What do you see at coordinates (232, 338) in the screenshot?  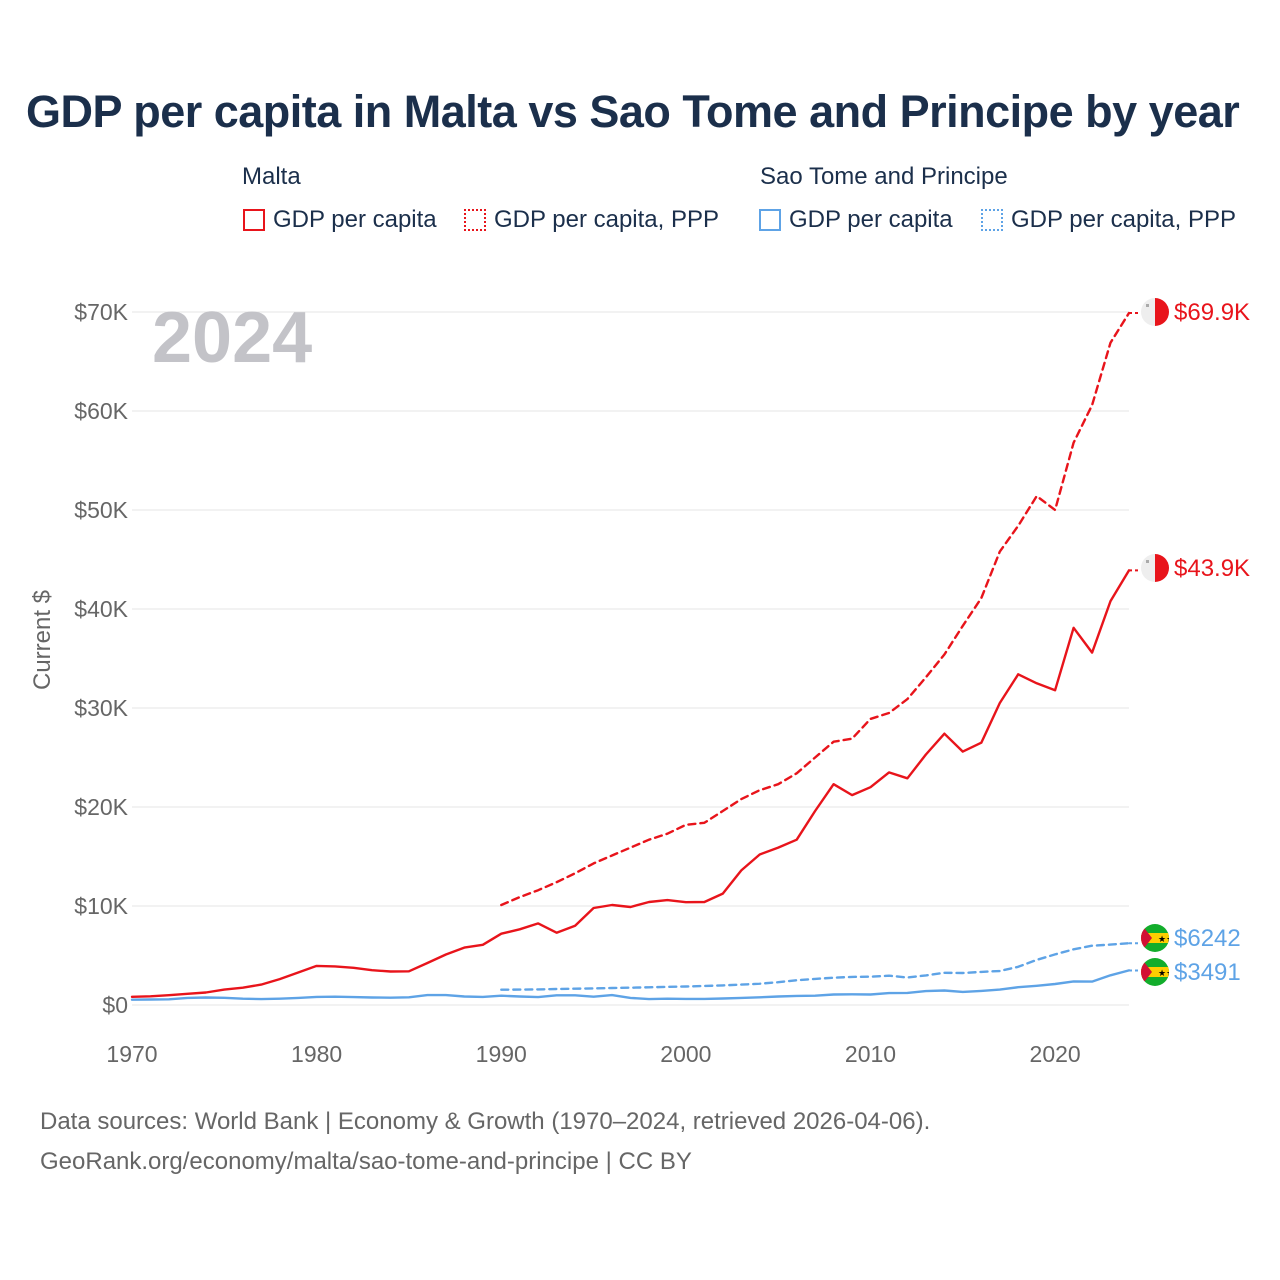 I see `year-watermark: 2024` at bounding box center [232, 338].